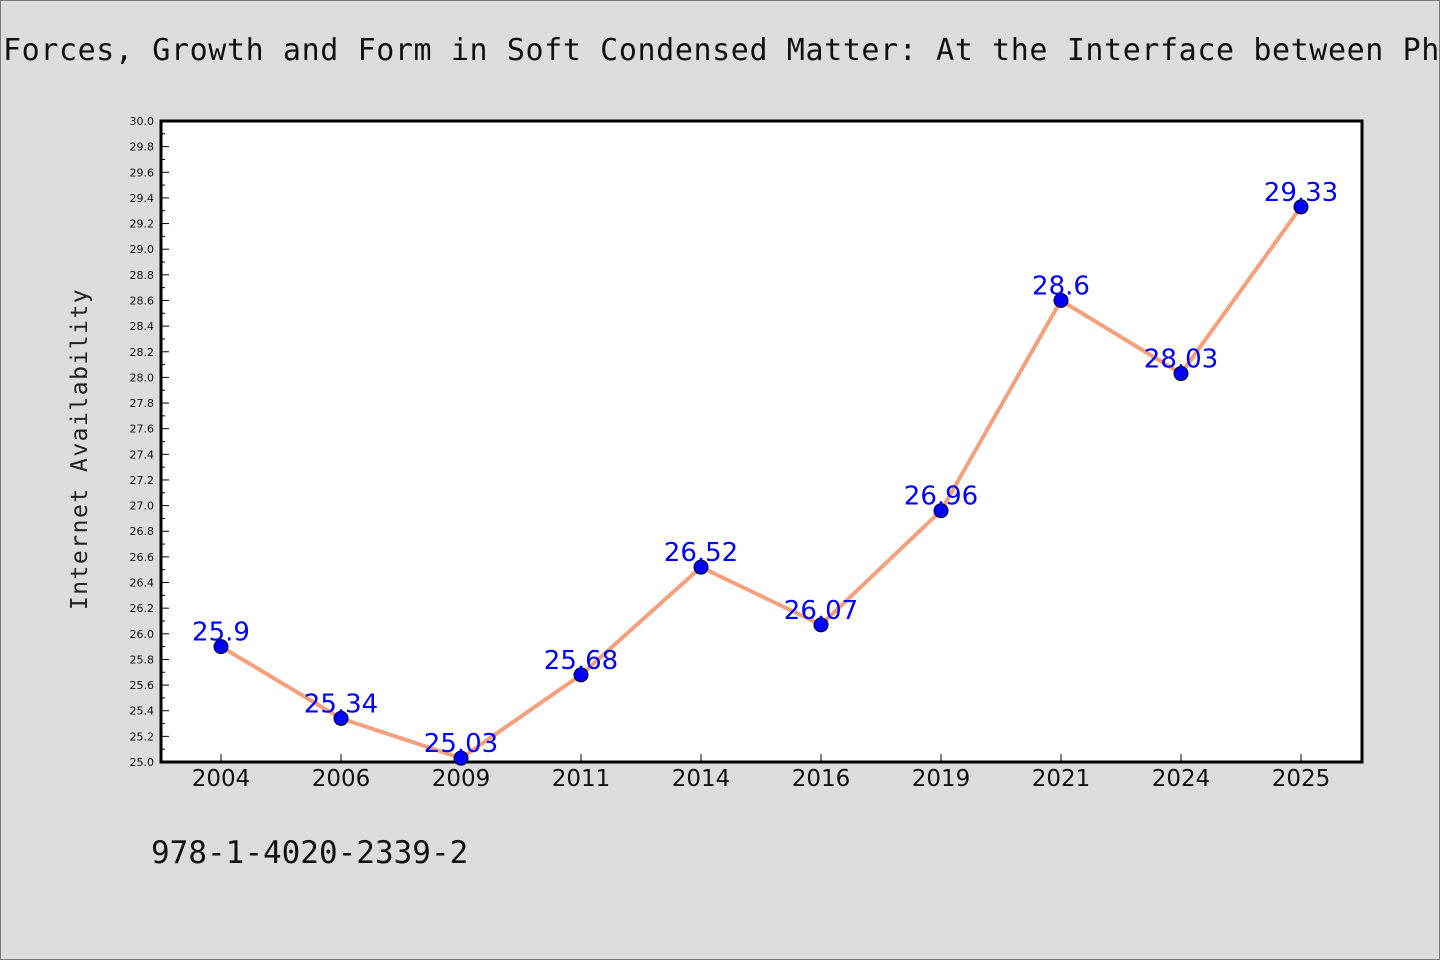  What do you see at coordinates (1181, 779) in the screenshot?
I see `x-tick-label: 2024` at bounding box center [1181, 779].